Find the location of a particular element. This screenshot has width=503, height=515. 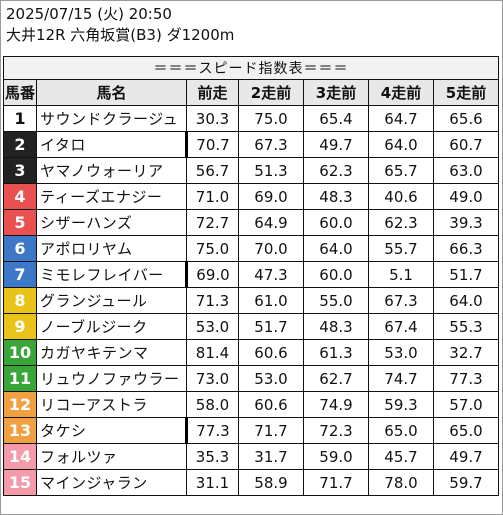

horse-number-cell: 1 is located at coordinates (20, 118).